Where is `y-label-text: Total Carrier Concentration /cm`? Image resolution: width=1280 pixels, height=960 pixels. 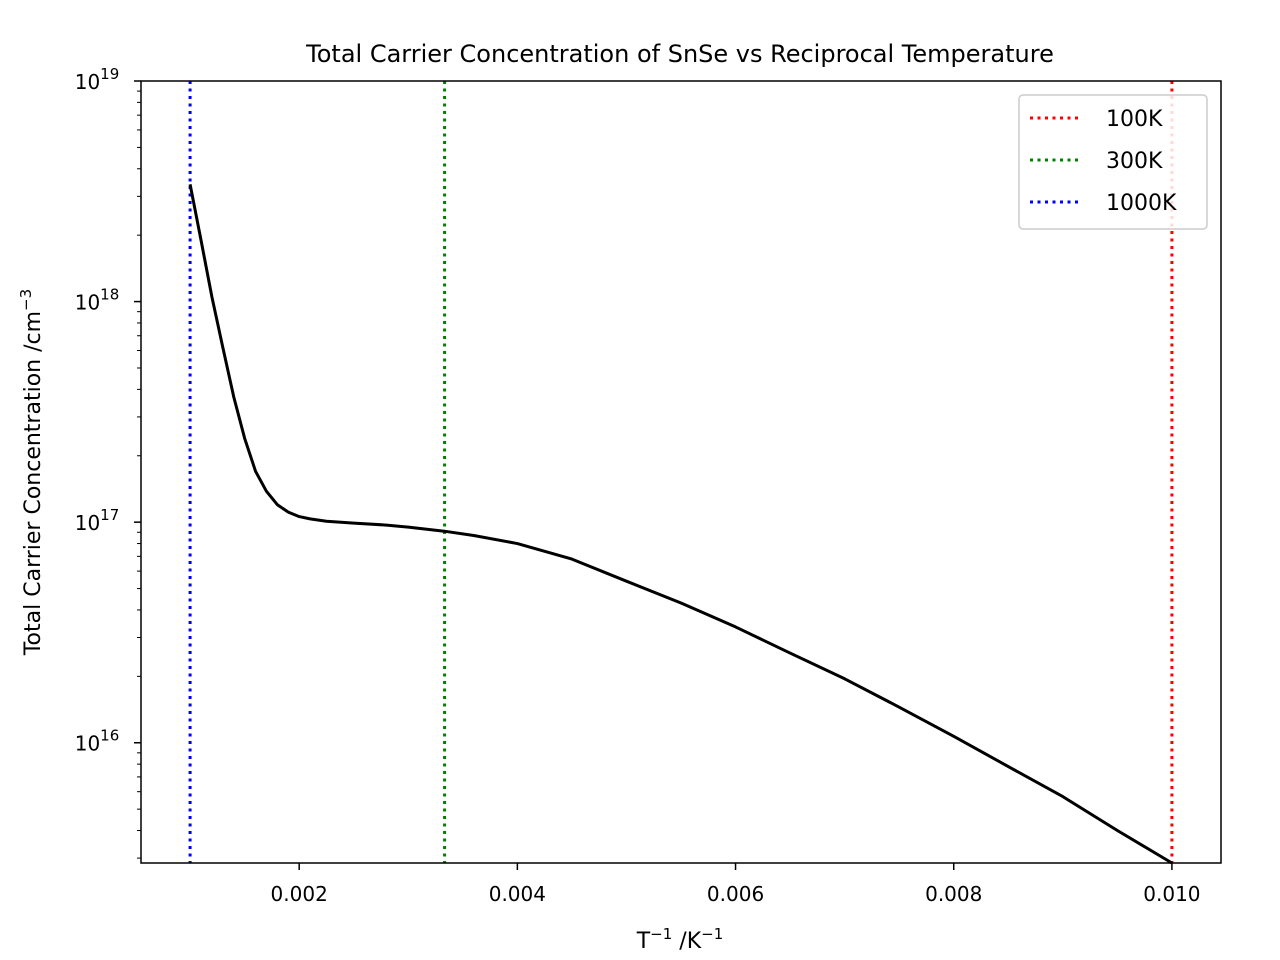 y-label-text: Total Carrier Concentration /cm is located at coordinates (33, 483).